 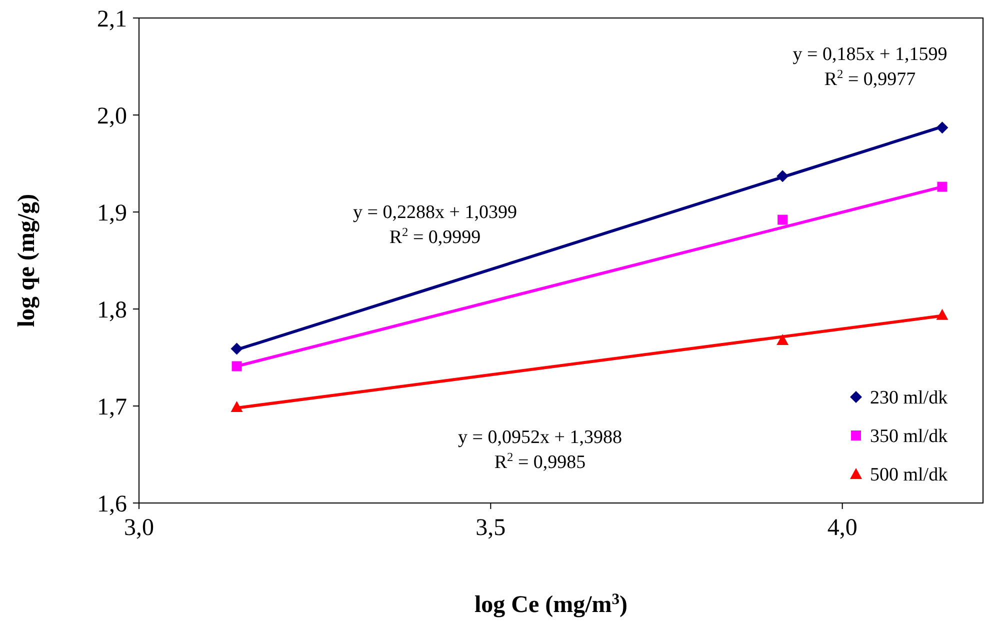 What do you see at coordinates (435, 225) in the screenshot?
I see `annotation: y = 0,2288x + 1,0399 R$^{2}$ = 0,9999` at bounding box center [435, 225].